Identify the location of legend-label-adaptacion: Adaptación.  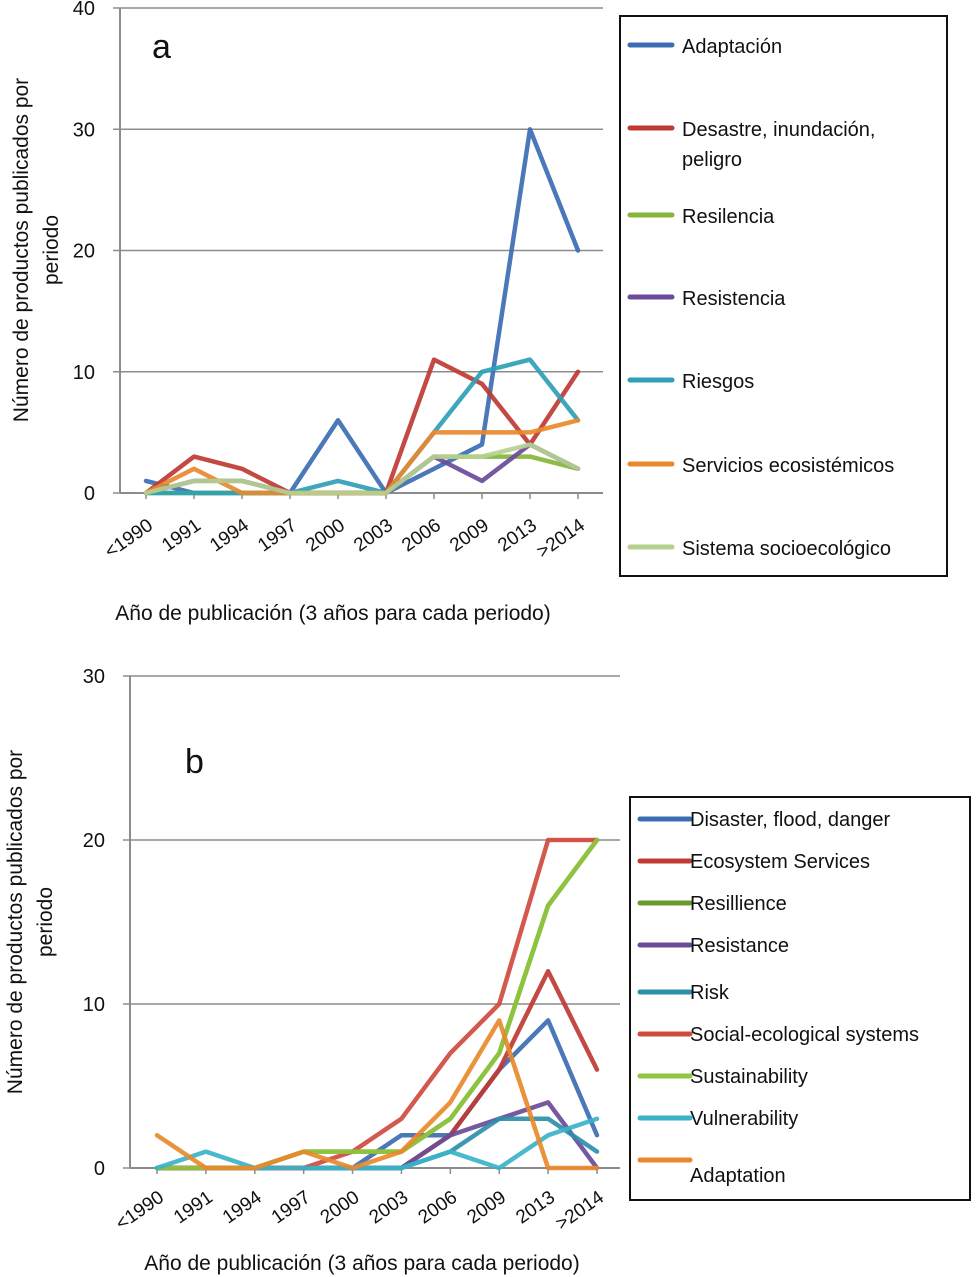
(732, 47).